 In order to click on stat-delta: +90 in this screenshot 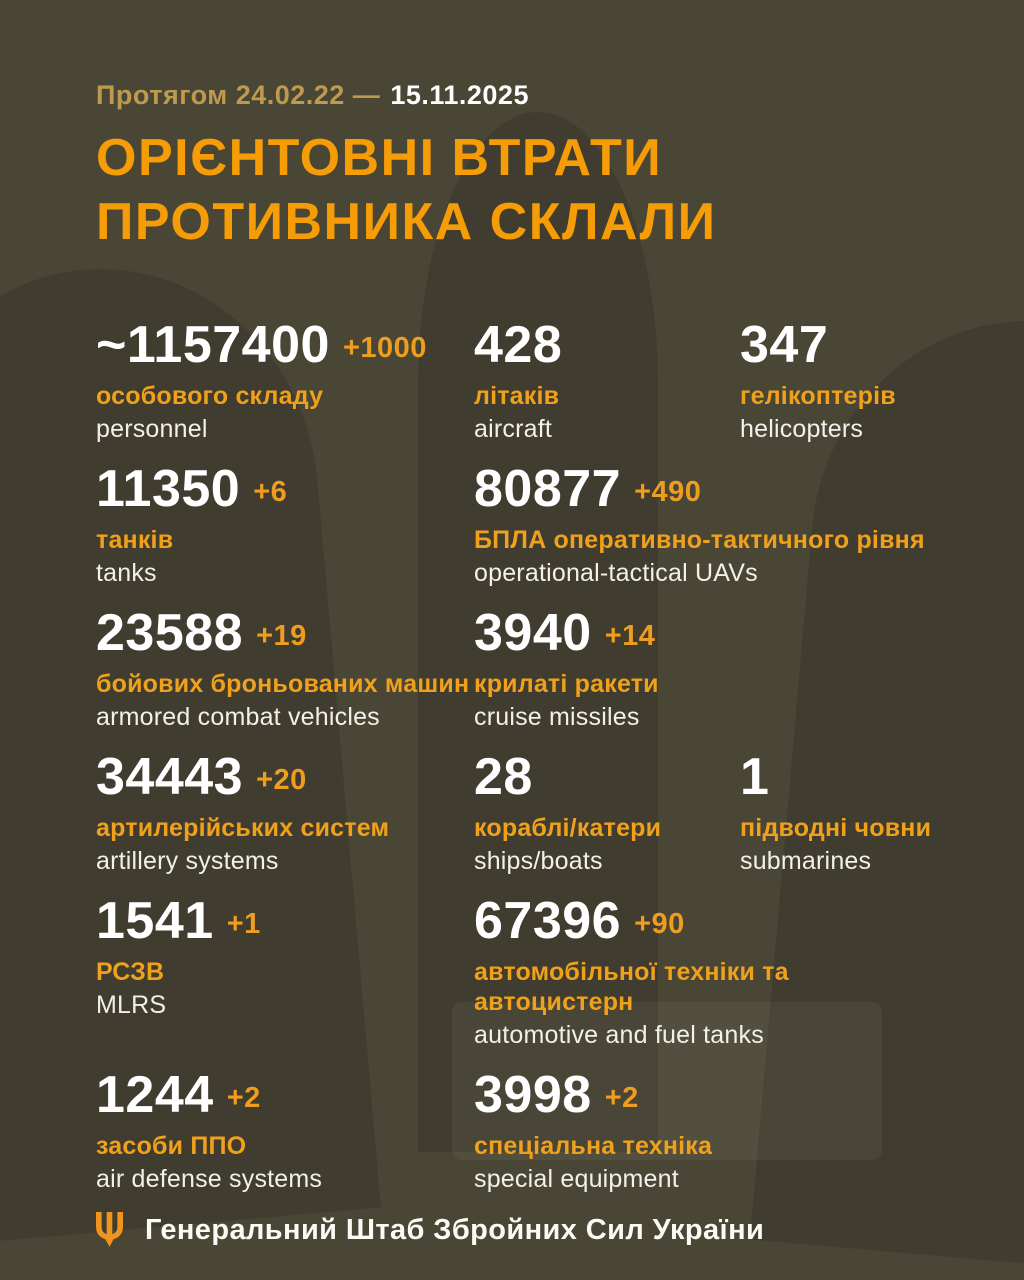, I will do `click(659, 924)`.